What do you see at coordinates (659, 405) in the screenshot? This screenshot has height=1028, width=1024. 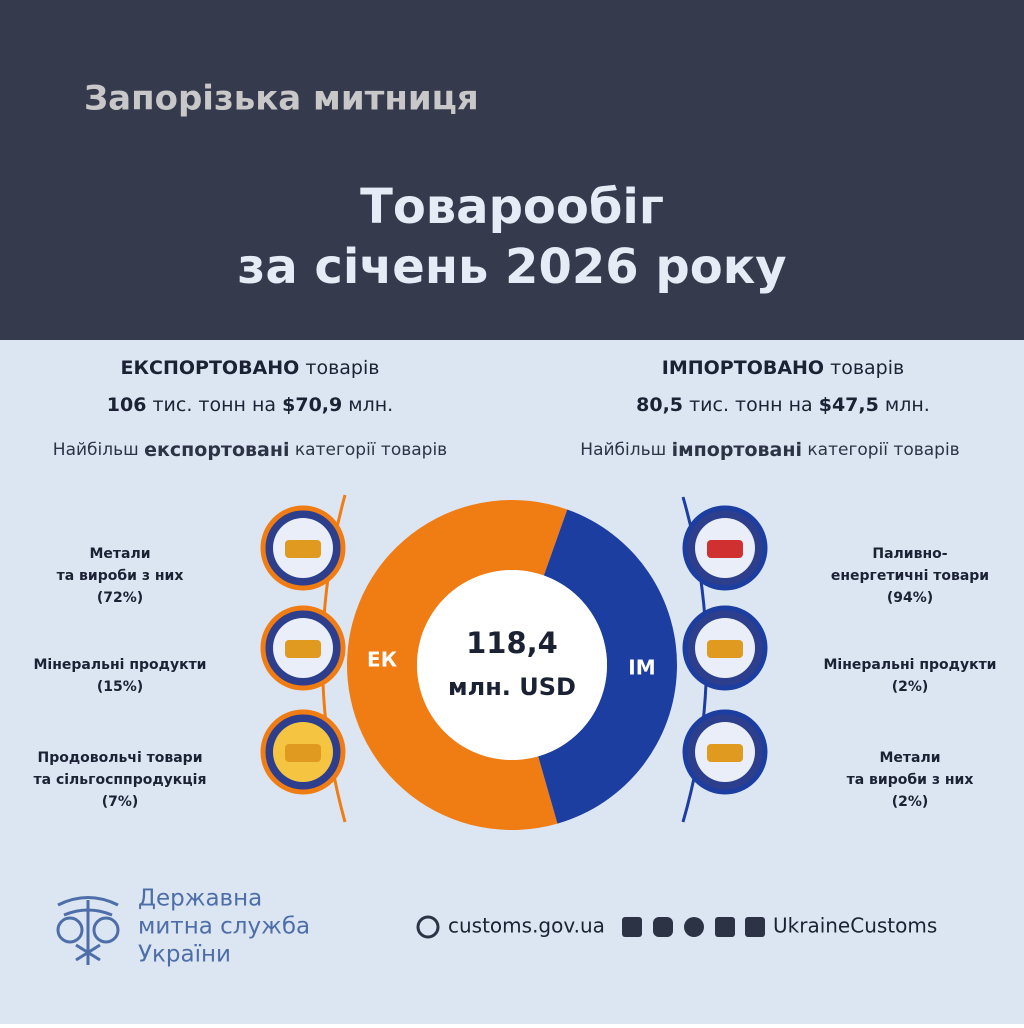 I see `text: 80,5` at bounding box center [659, 405].